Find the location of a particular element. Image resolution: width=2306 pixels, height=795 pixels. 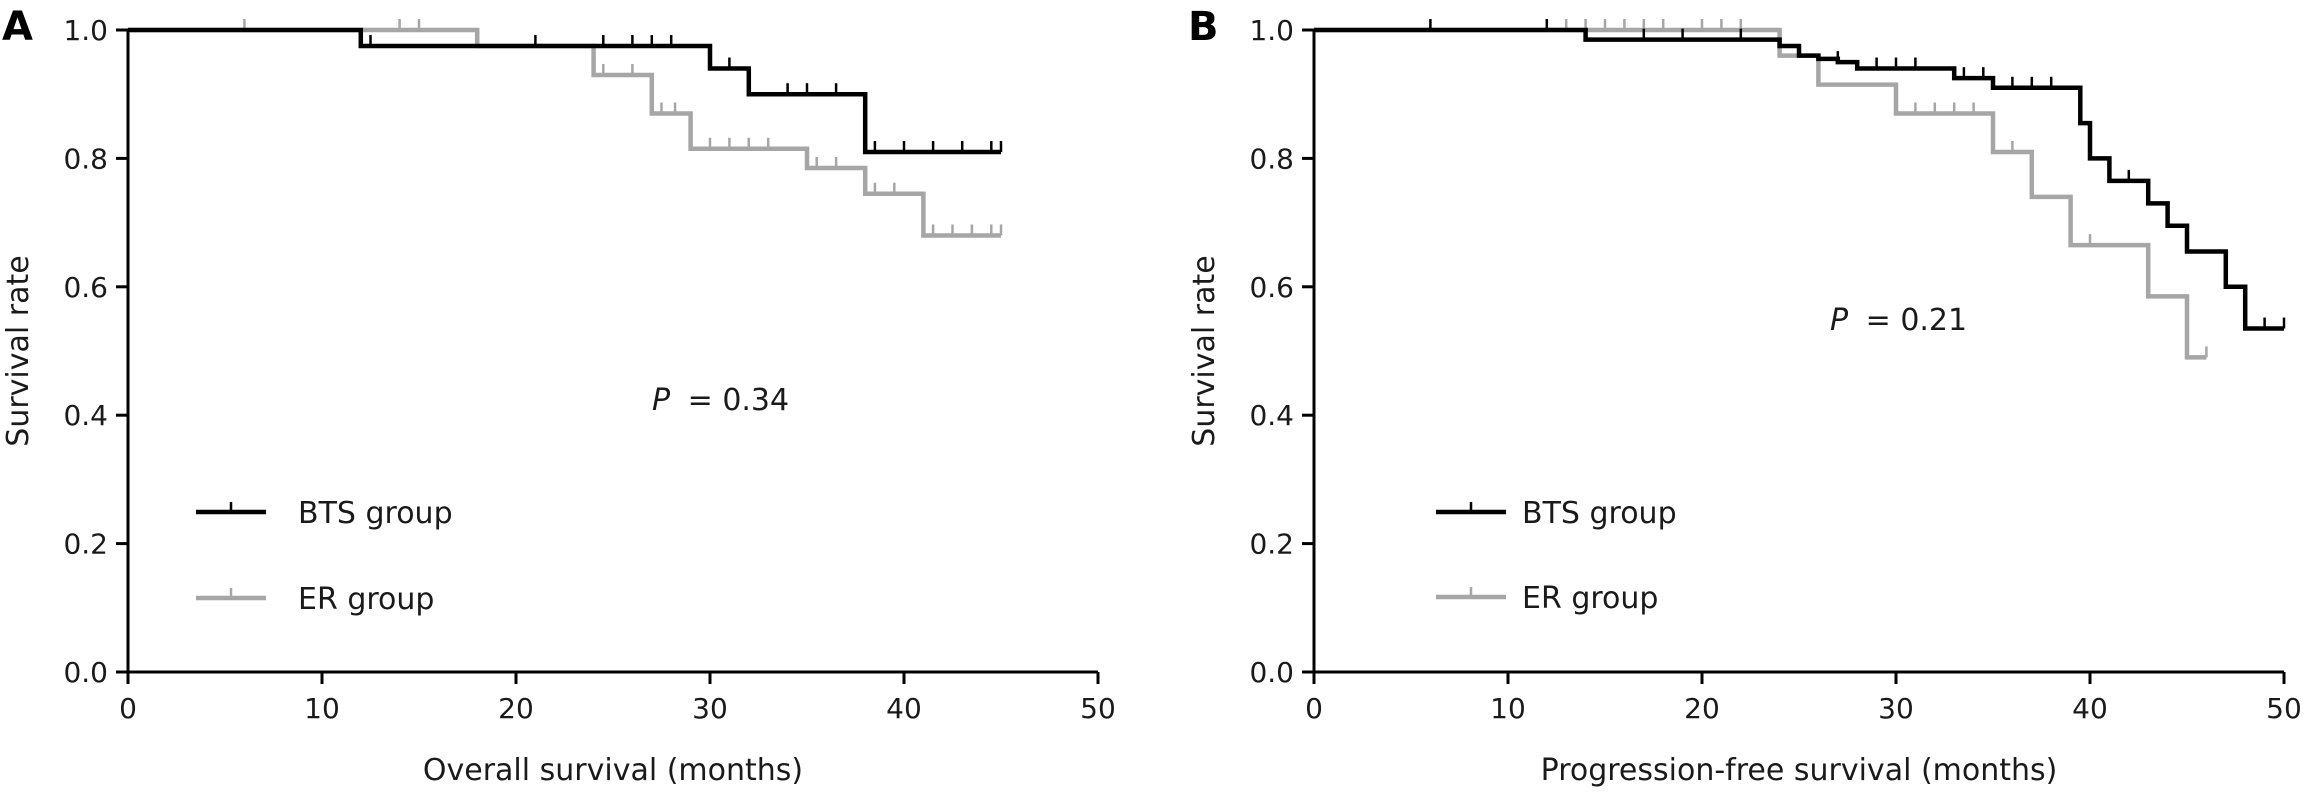

plot-area is located at coordinates (565, 128).